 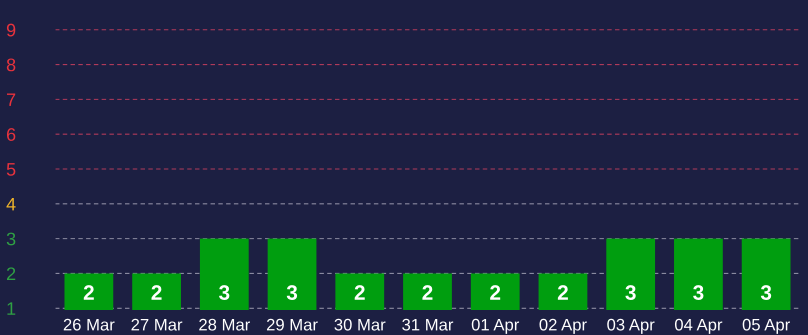 What do you see at coordinates (11, 169) in the screenshot?
I see `y-tick-label: 5` at bounding box center [11, 169].